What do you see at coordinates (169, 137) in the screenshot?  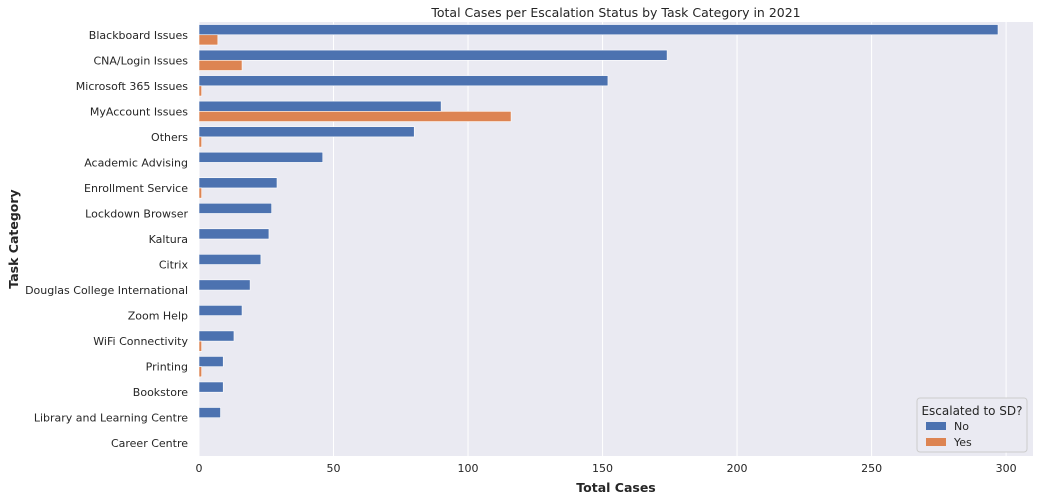 I see `y-tick-label: Others` at bounding box center [169, 137].